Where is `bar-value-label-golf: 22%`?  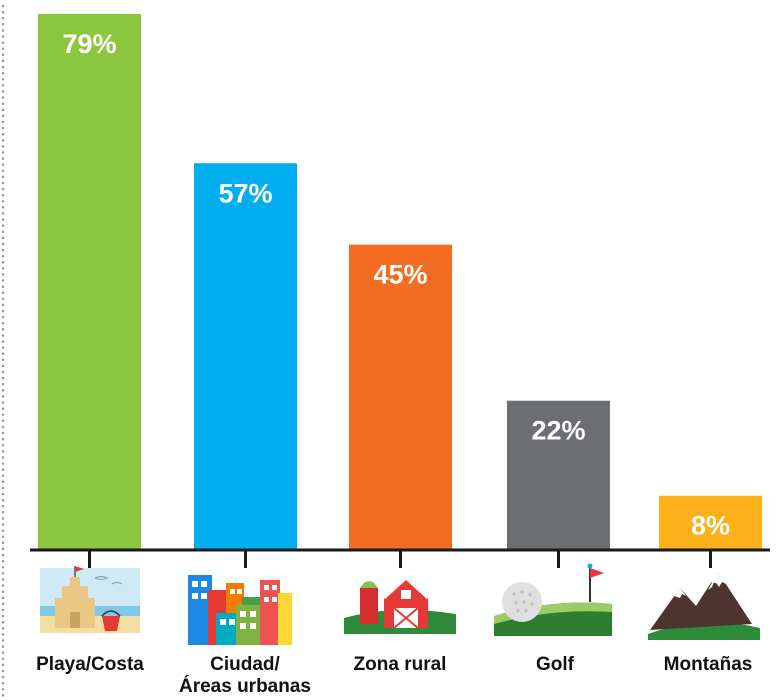
bar-value-label-golf: 22% is located at coordinates (558, 431).